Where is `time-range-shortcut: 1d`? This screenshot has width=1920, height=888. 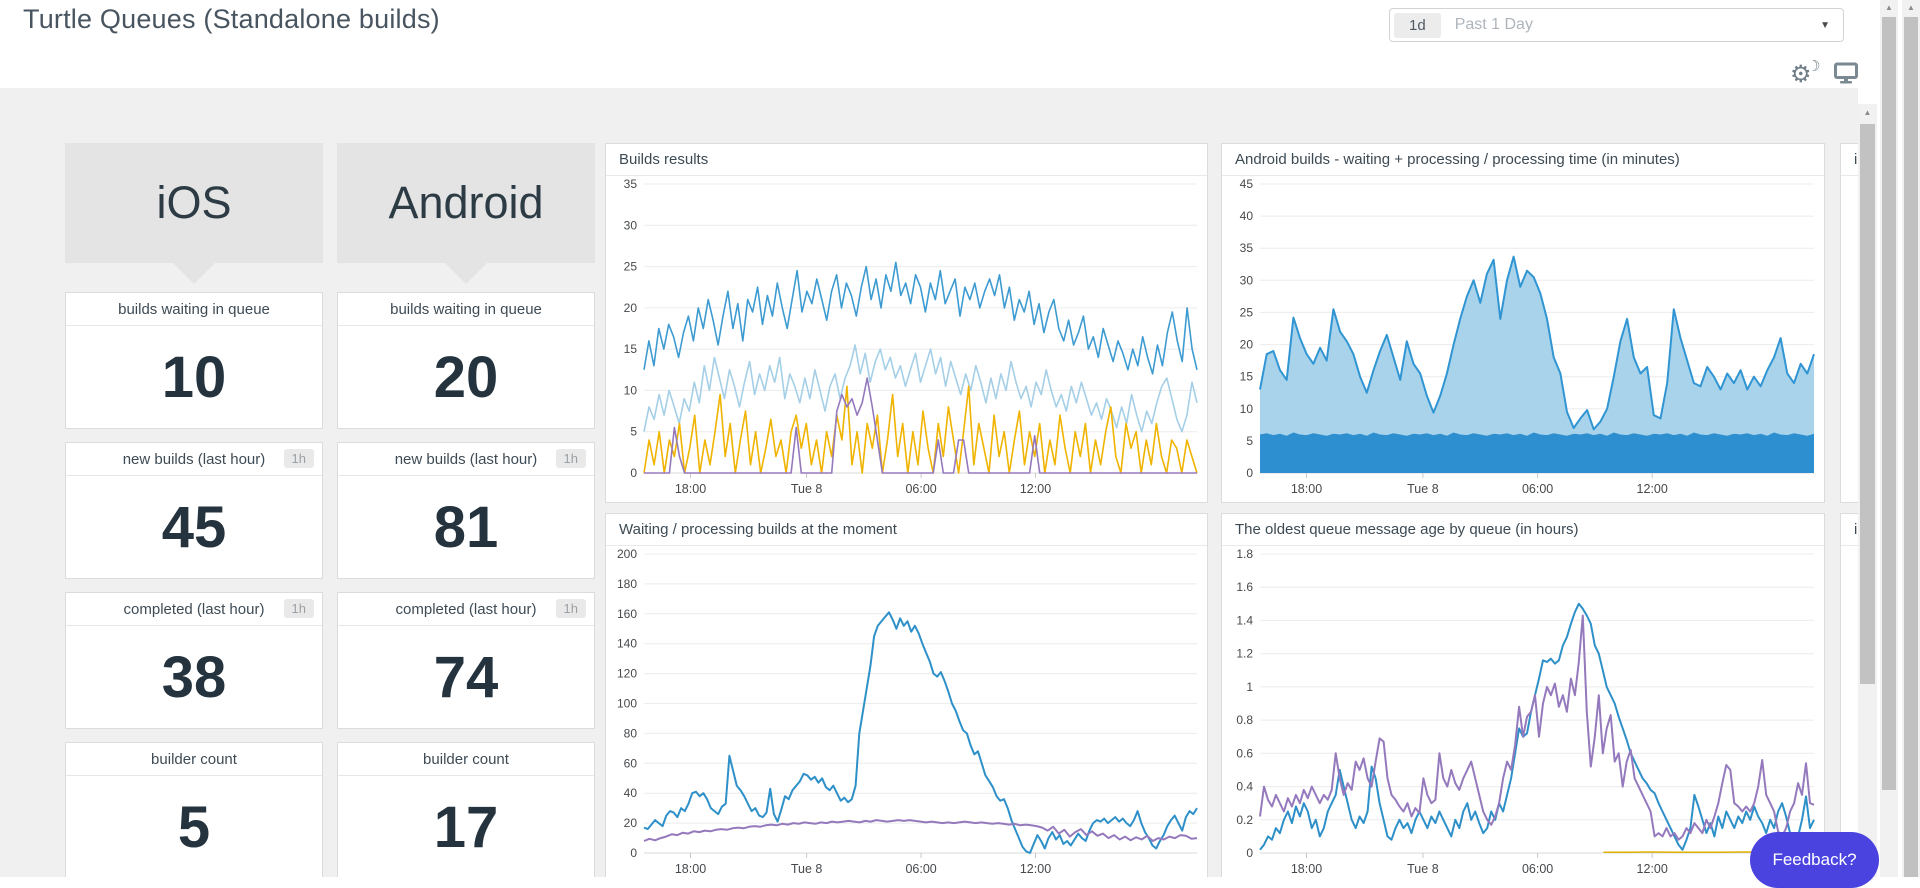
time-range-shortcut: 1d is located at coordinates (1417, 25).